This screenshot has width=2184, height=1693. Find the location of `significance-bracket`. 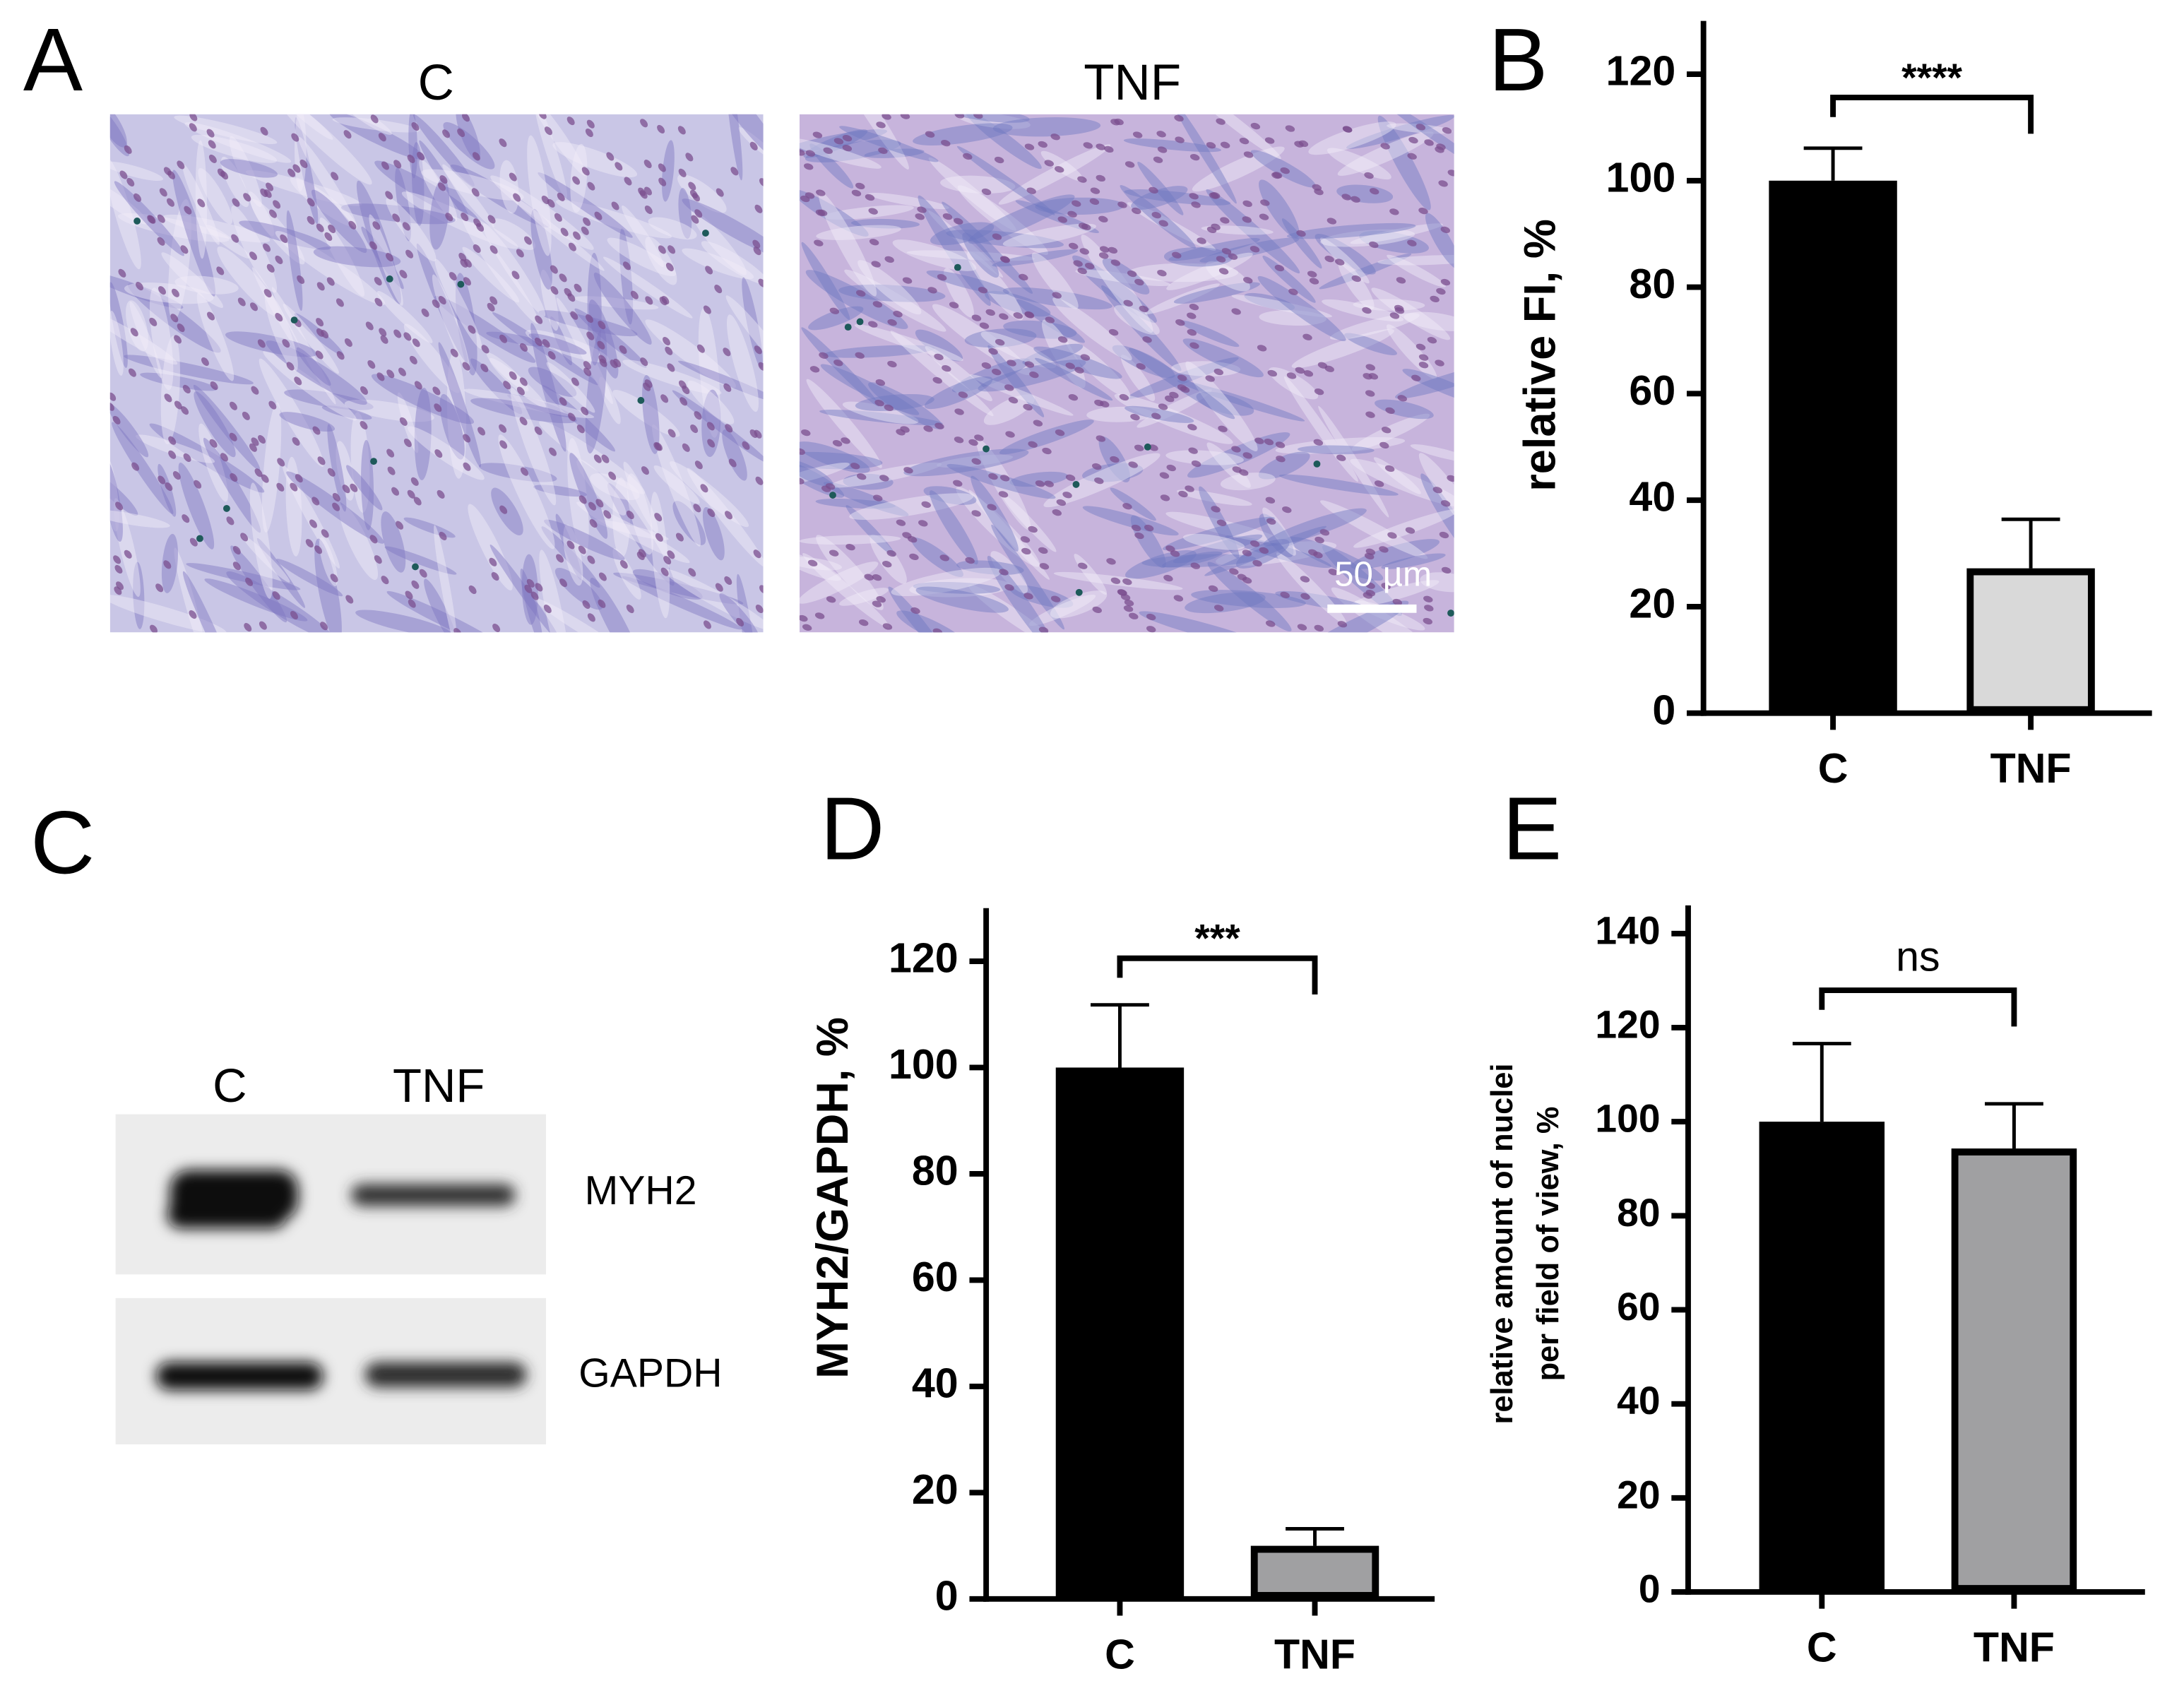

significance-bracket is located at coordinates (1932, 114).